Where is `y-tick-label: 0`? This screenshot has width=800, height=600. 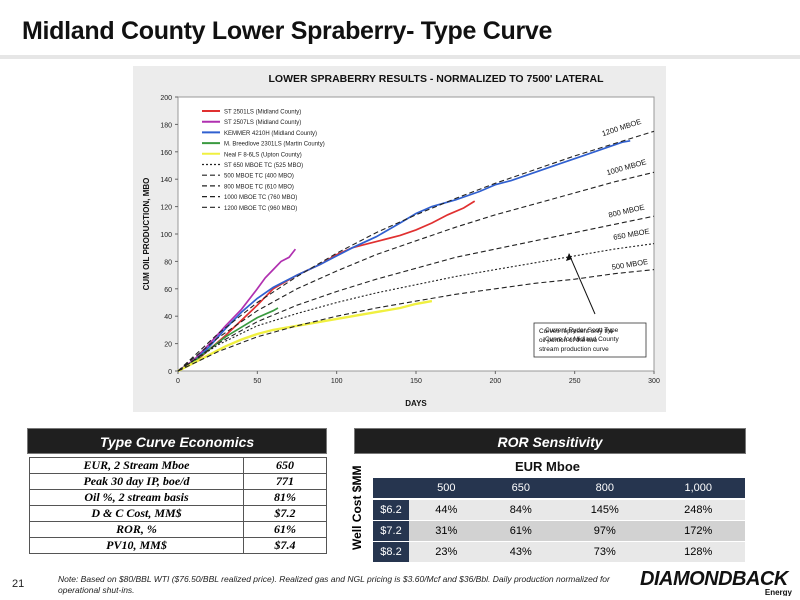
y-tick-label: 0 is located at coordinates (170, 372).